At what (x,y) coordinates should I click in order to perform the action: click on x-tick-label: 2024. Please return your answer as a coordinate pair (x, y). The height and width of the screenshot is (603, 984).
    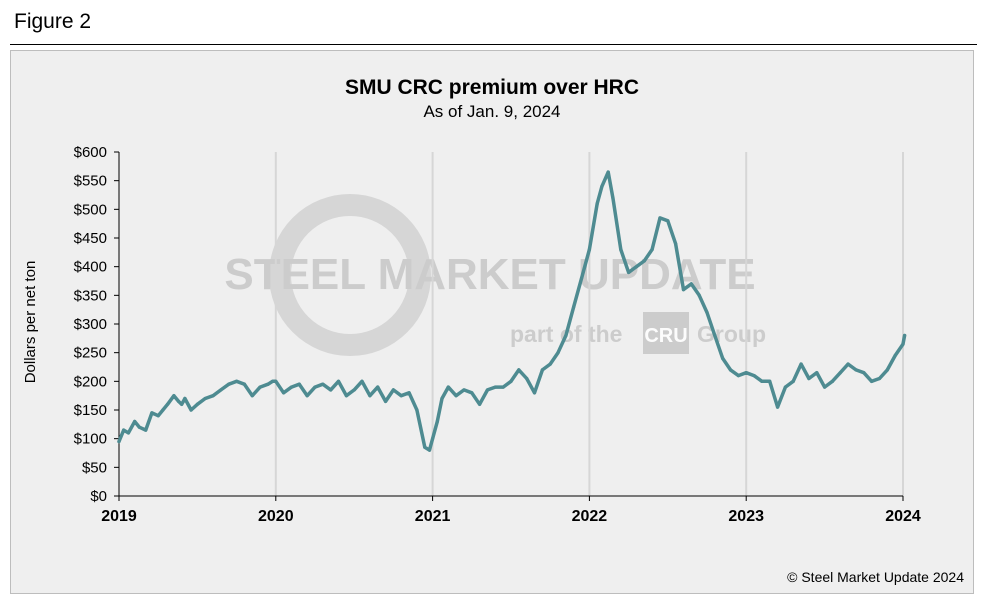
    Looking at the image, I should click on (903, 516).